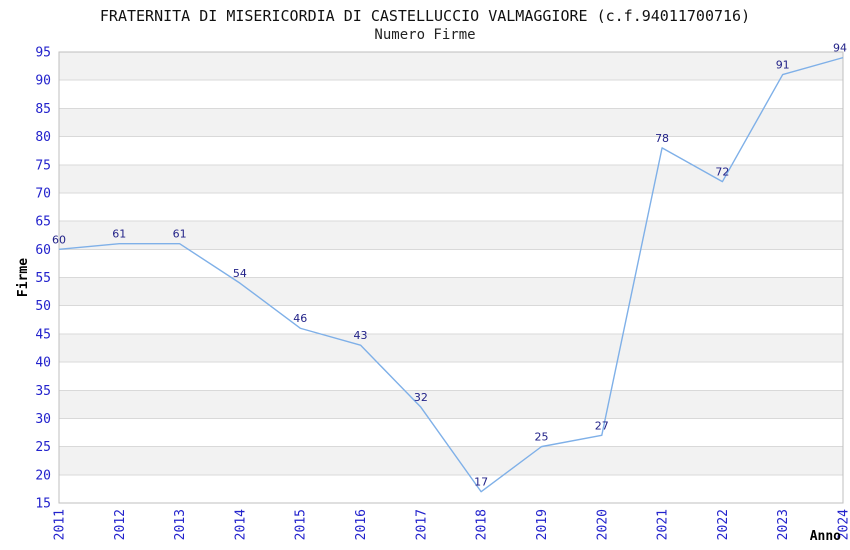 This screenshot has width=850, height=550. I want to click on x-axis-tick-label: 2019, so click(542, 524).